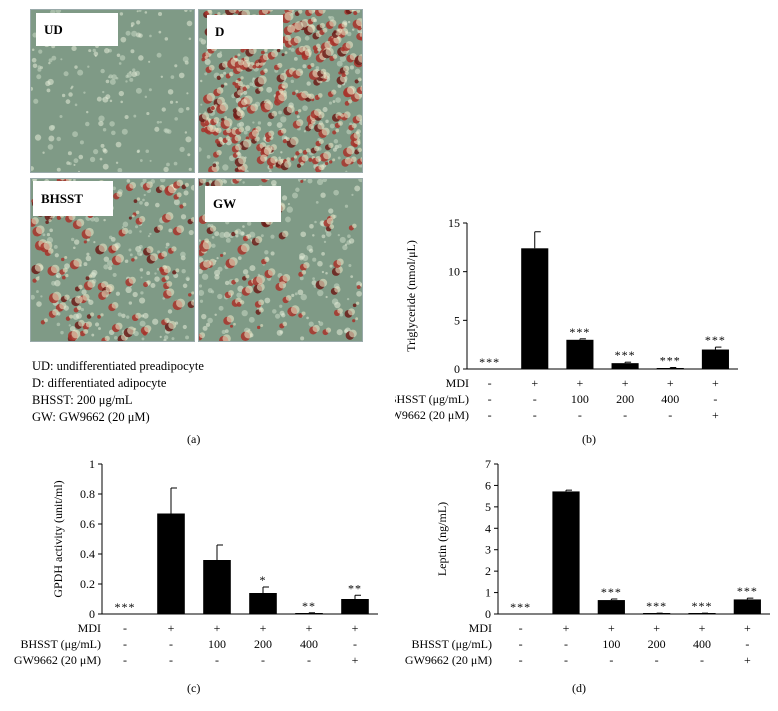 Image resolution: width=778 pixels, height=711 pixels. What do you see at coordinates (534, 383) in the screenshot?
I see `treatment-value: +` at bounding box center [534, 383].